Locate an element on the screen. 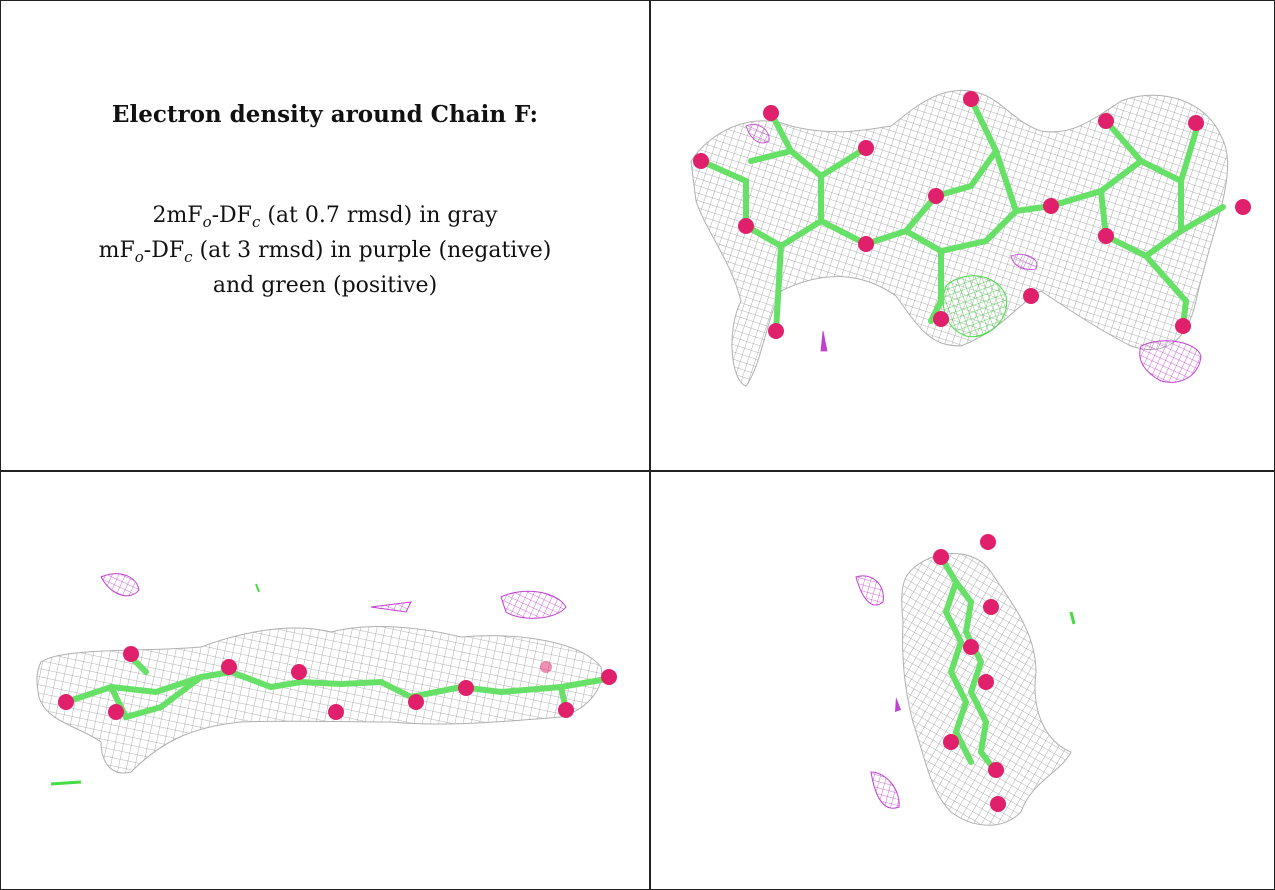  table-border-left is located at coordinates (0, 445).